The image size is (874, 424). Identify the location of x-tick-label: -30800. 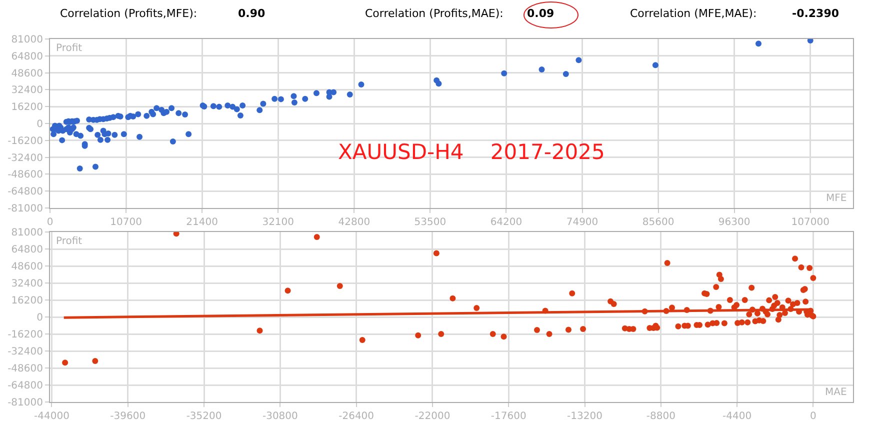
(280, 416).